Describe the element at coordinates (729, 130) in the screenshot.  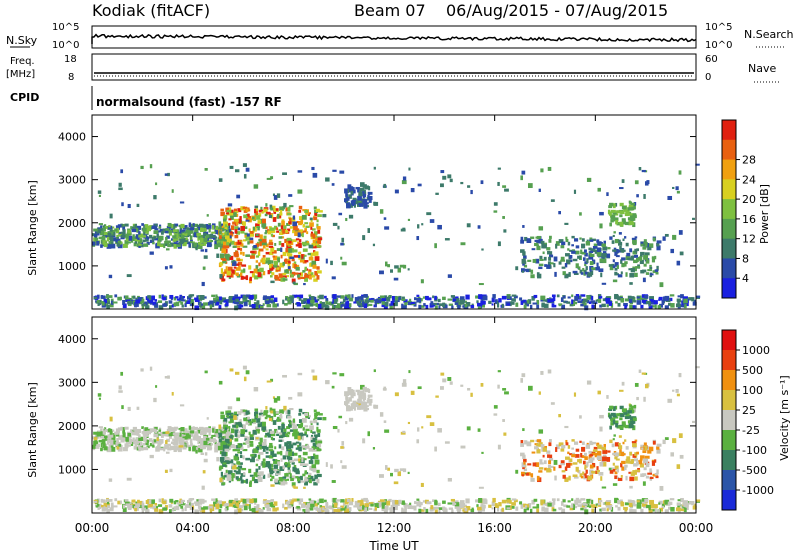
I see `colorbar-segment` at that location.